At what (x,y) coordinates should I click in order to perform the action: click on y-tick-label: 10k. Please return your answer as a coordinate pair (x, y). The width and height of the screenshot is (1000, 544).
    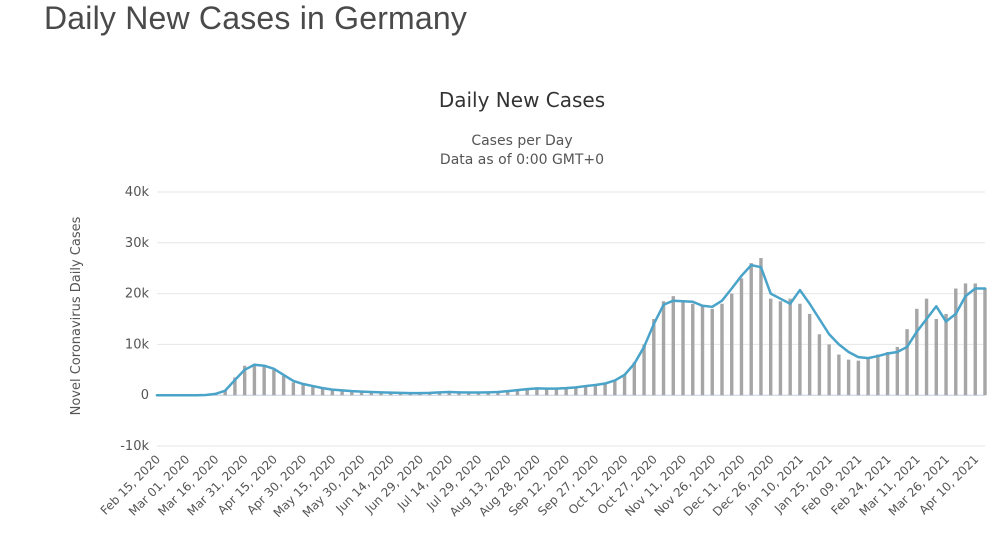
    Looking at the image, I should click on (137, 344).